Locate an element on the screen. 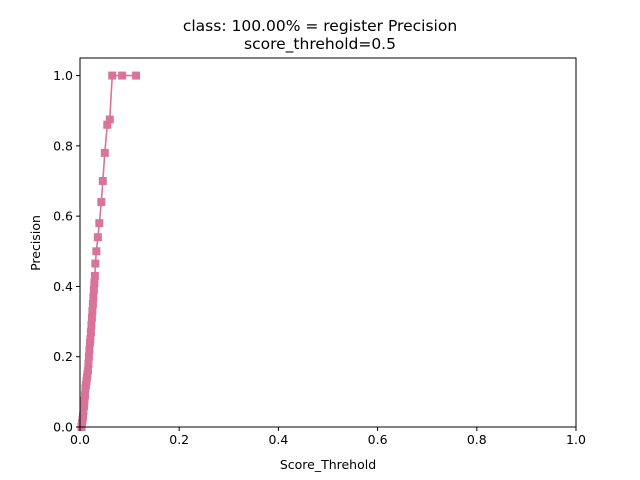  y-tick-label: 0.0 is located at coordinates (63, 427).